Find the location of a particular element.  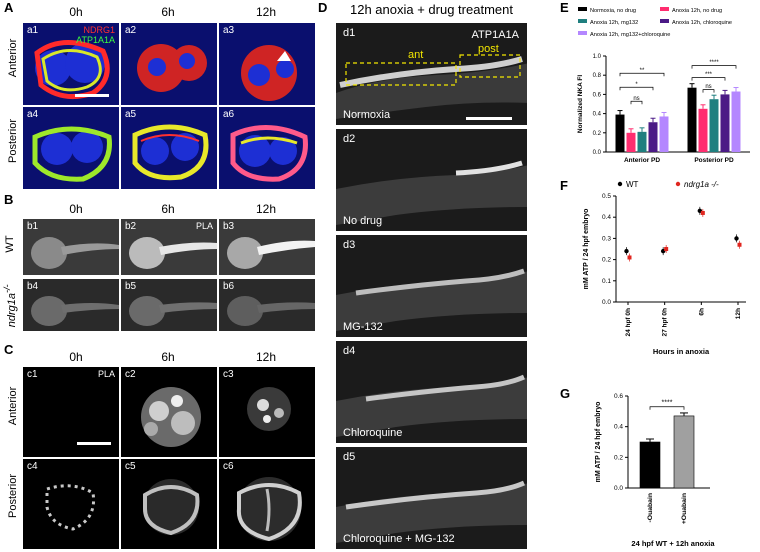

y-axis-label: Normalized NKA FI is located at coordinates (580, 104).